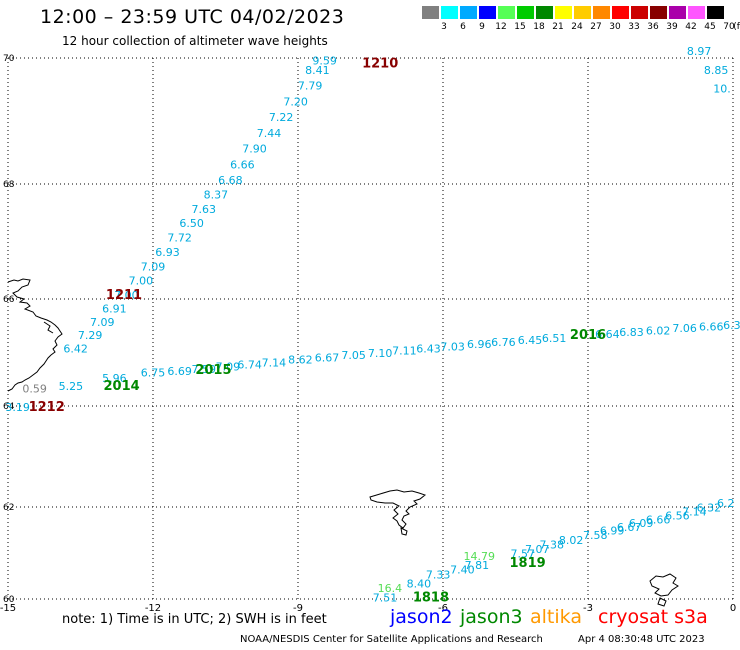  Describe the element at coordinates (153, 608) in the screenshot. I see `lon-tick-label: -12` at that location.